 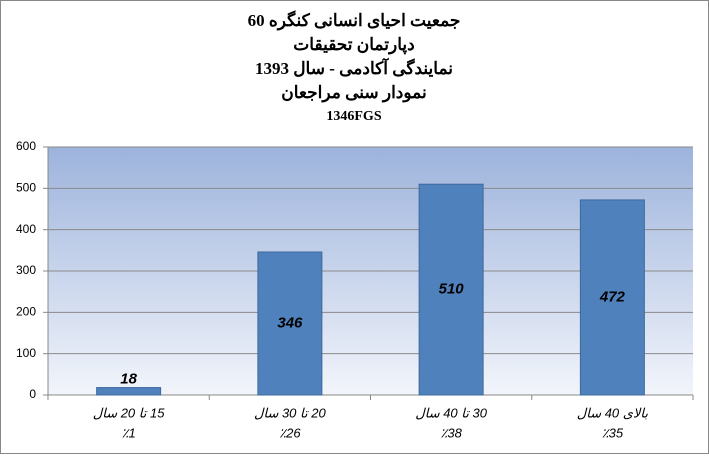 I want to click on chart-title: دپارتمان تحقیقات, so click(x=353, y=45).